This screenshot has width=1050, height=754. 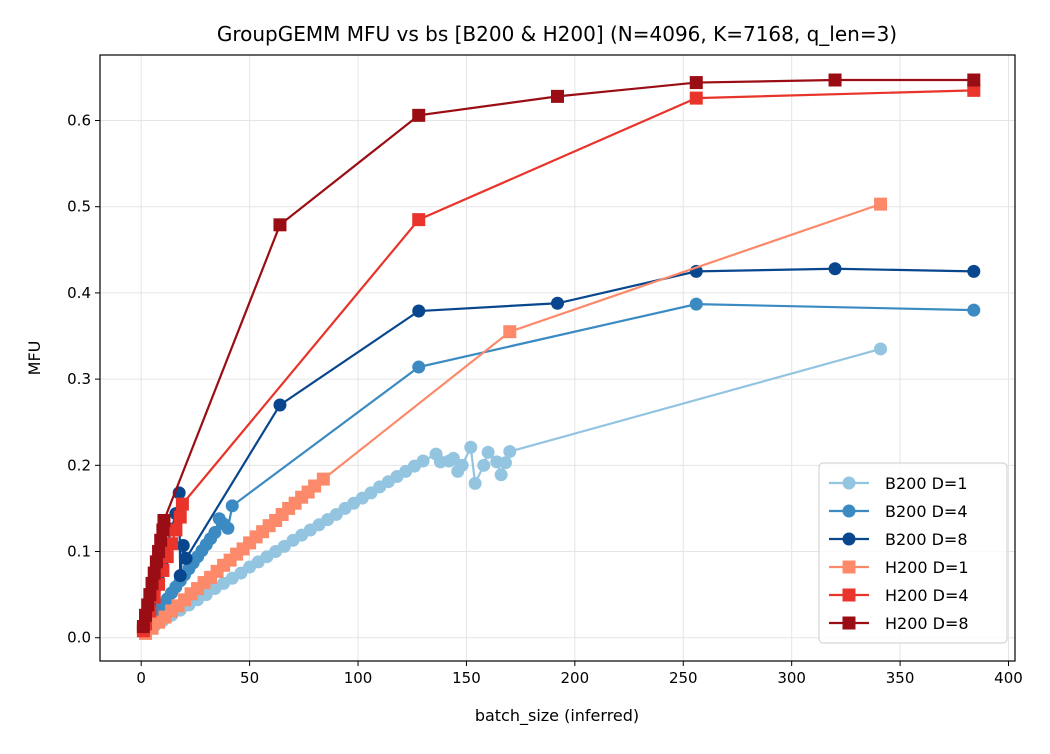 I want to click on y-tick-label: 0.5, so click(x=79, y=207).